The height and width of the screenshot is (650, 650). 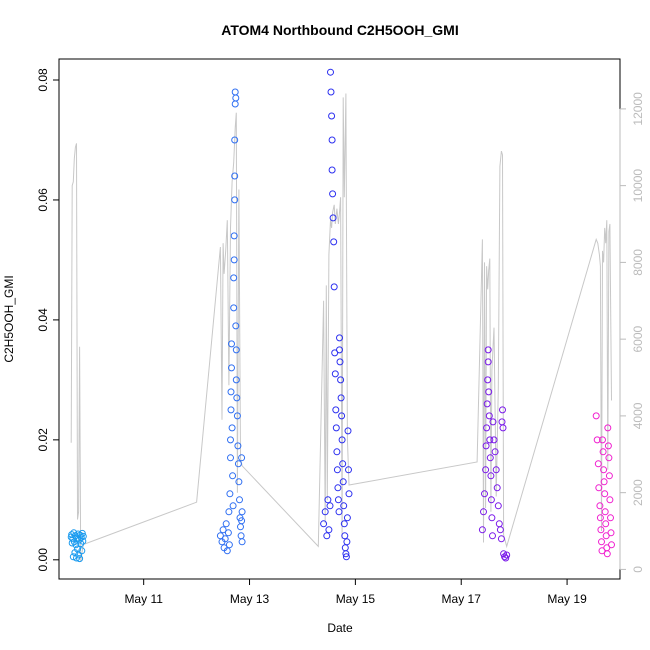 I want to click on x-axis-title: Date, so click(x=340, y=628).